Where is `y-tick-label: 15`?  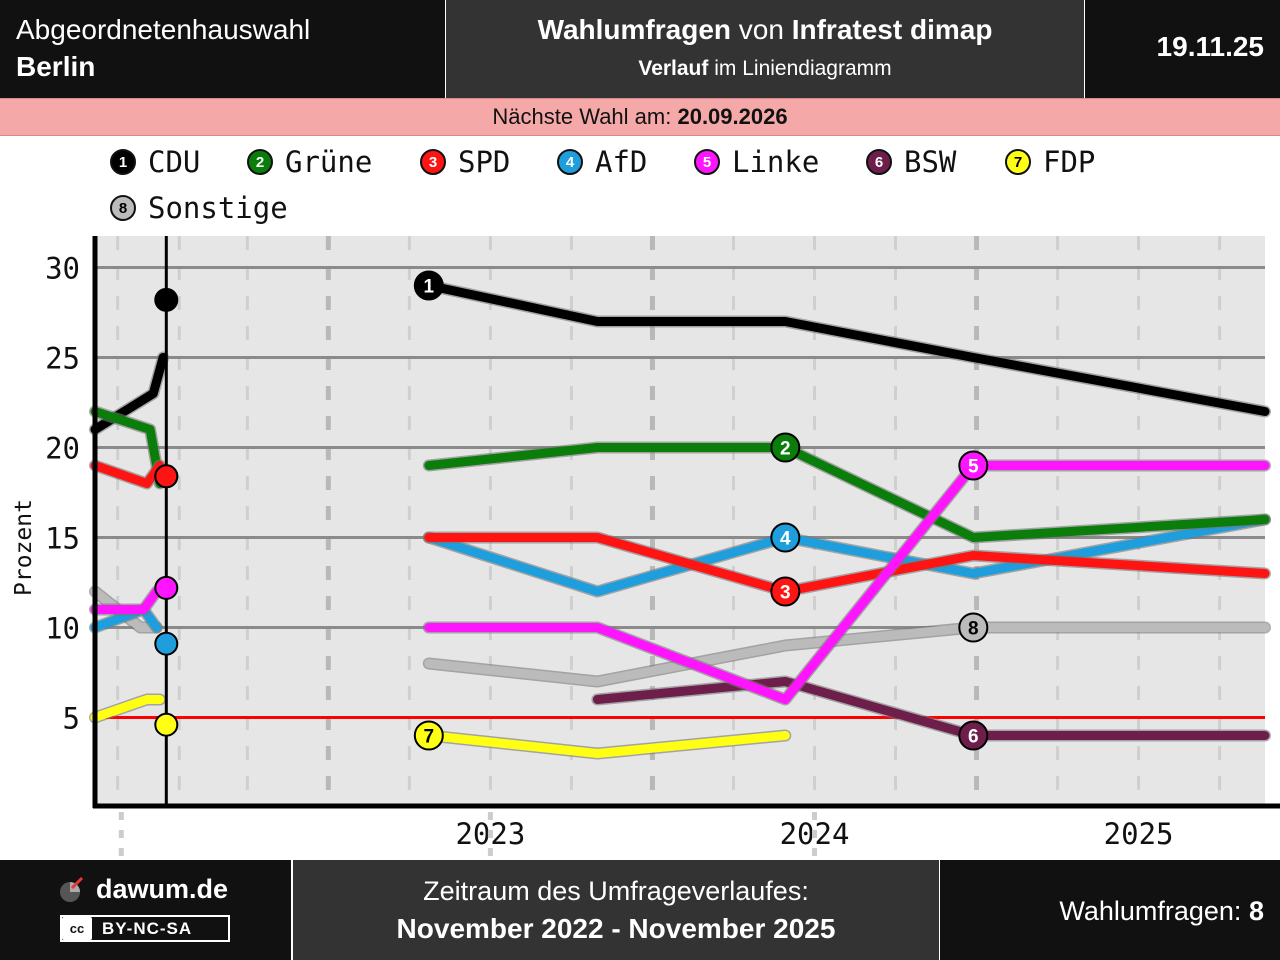
y-tick-label: 15 is located at coordinates (62, 539).